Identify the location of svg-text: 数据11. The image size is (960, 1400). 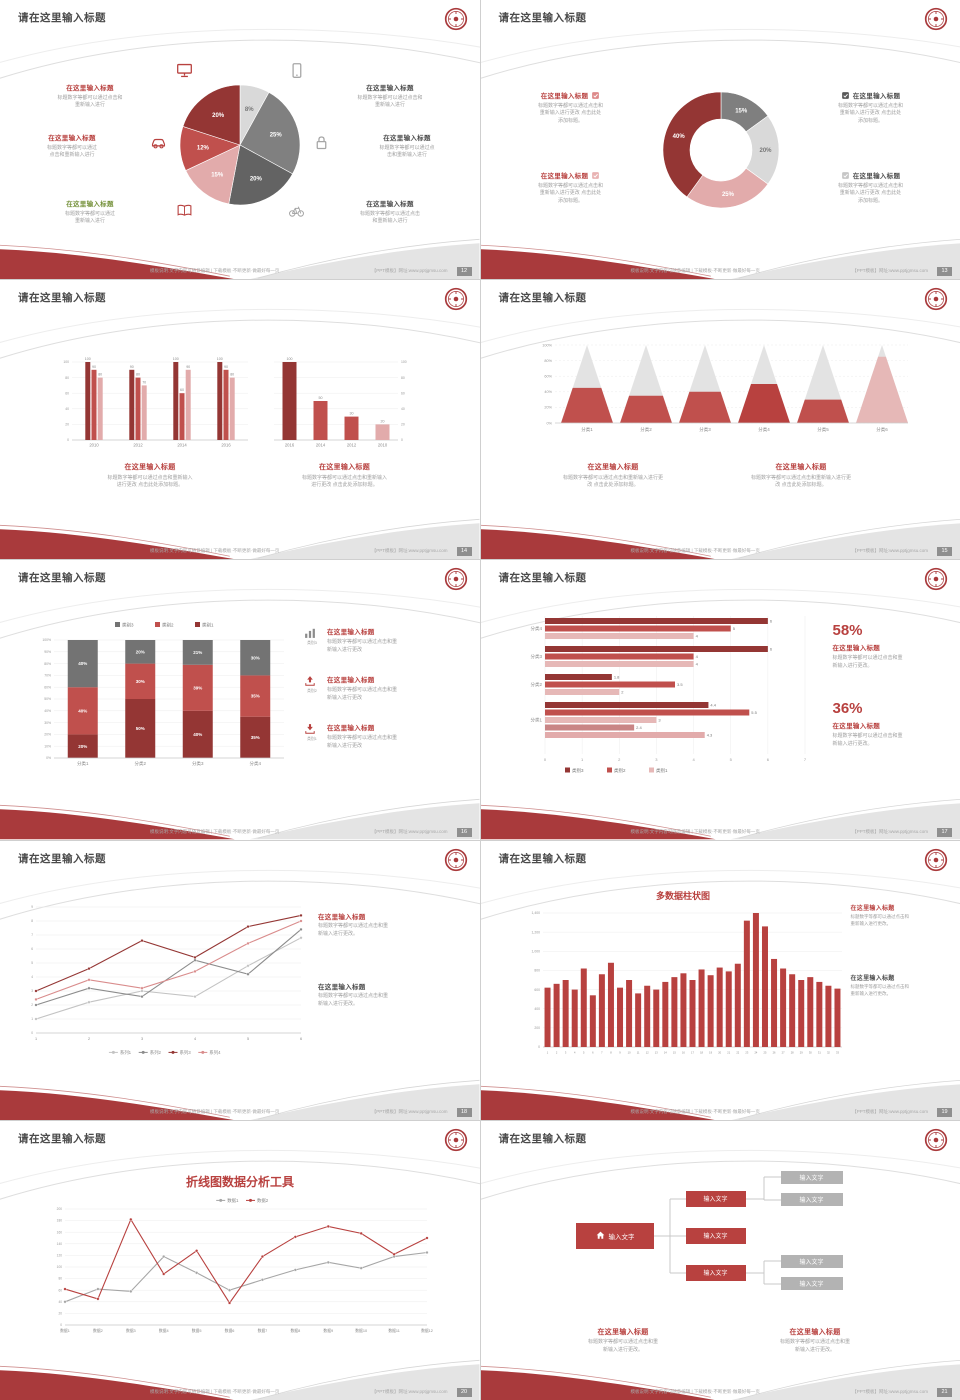
(394, 1330).